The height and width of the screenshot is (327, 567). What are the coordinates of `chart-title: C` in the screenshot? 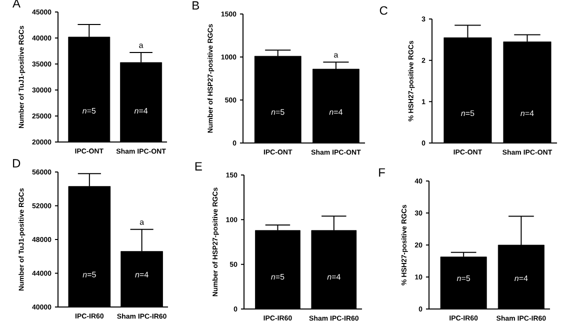 It's located at (384, 10).